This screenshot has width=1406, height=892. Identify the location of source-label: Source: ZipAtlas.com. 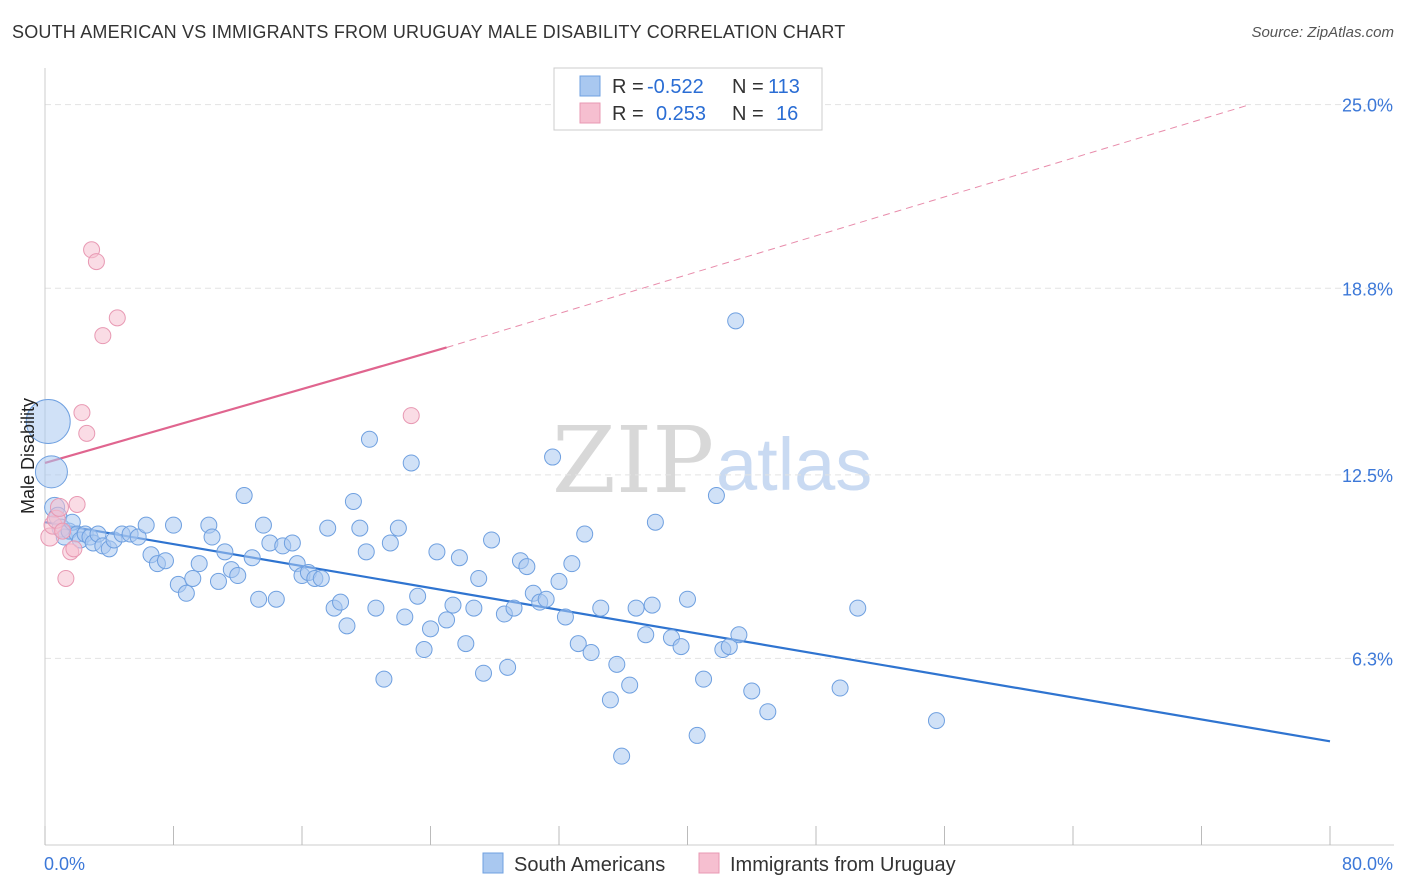
(1322, 32).